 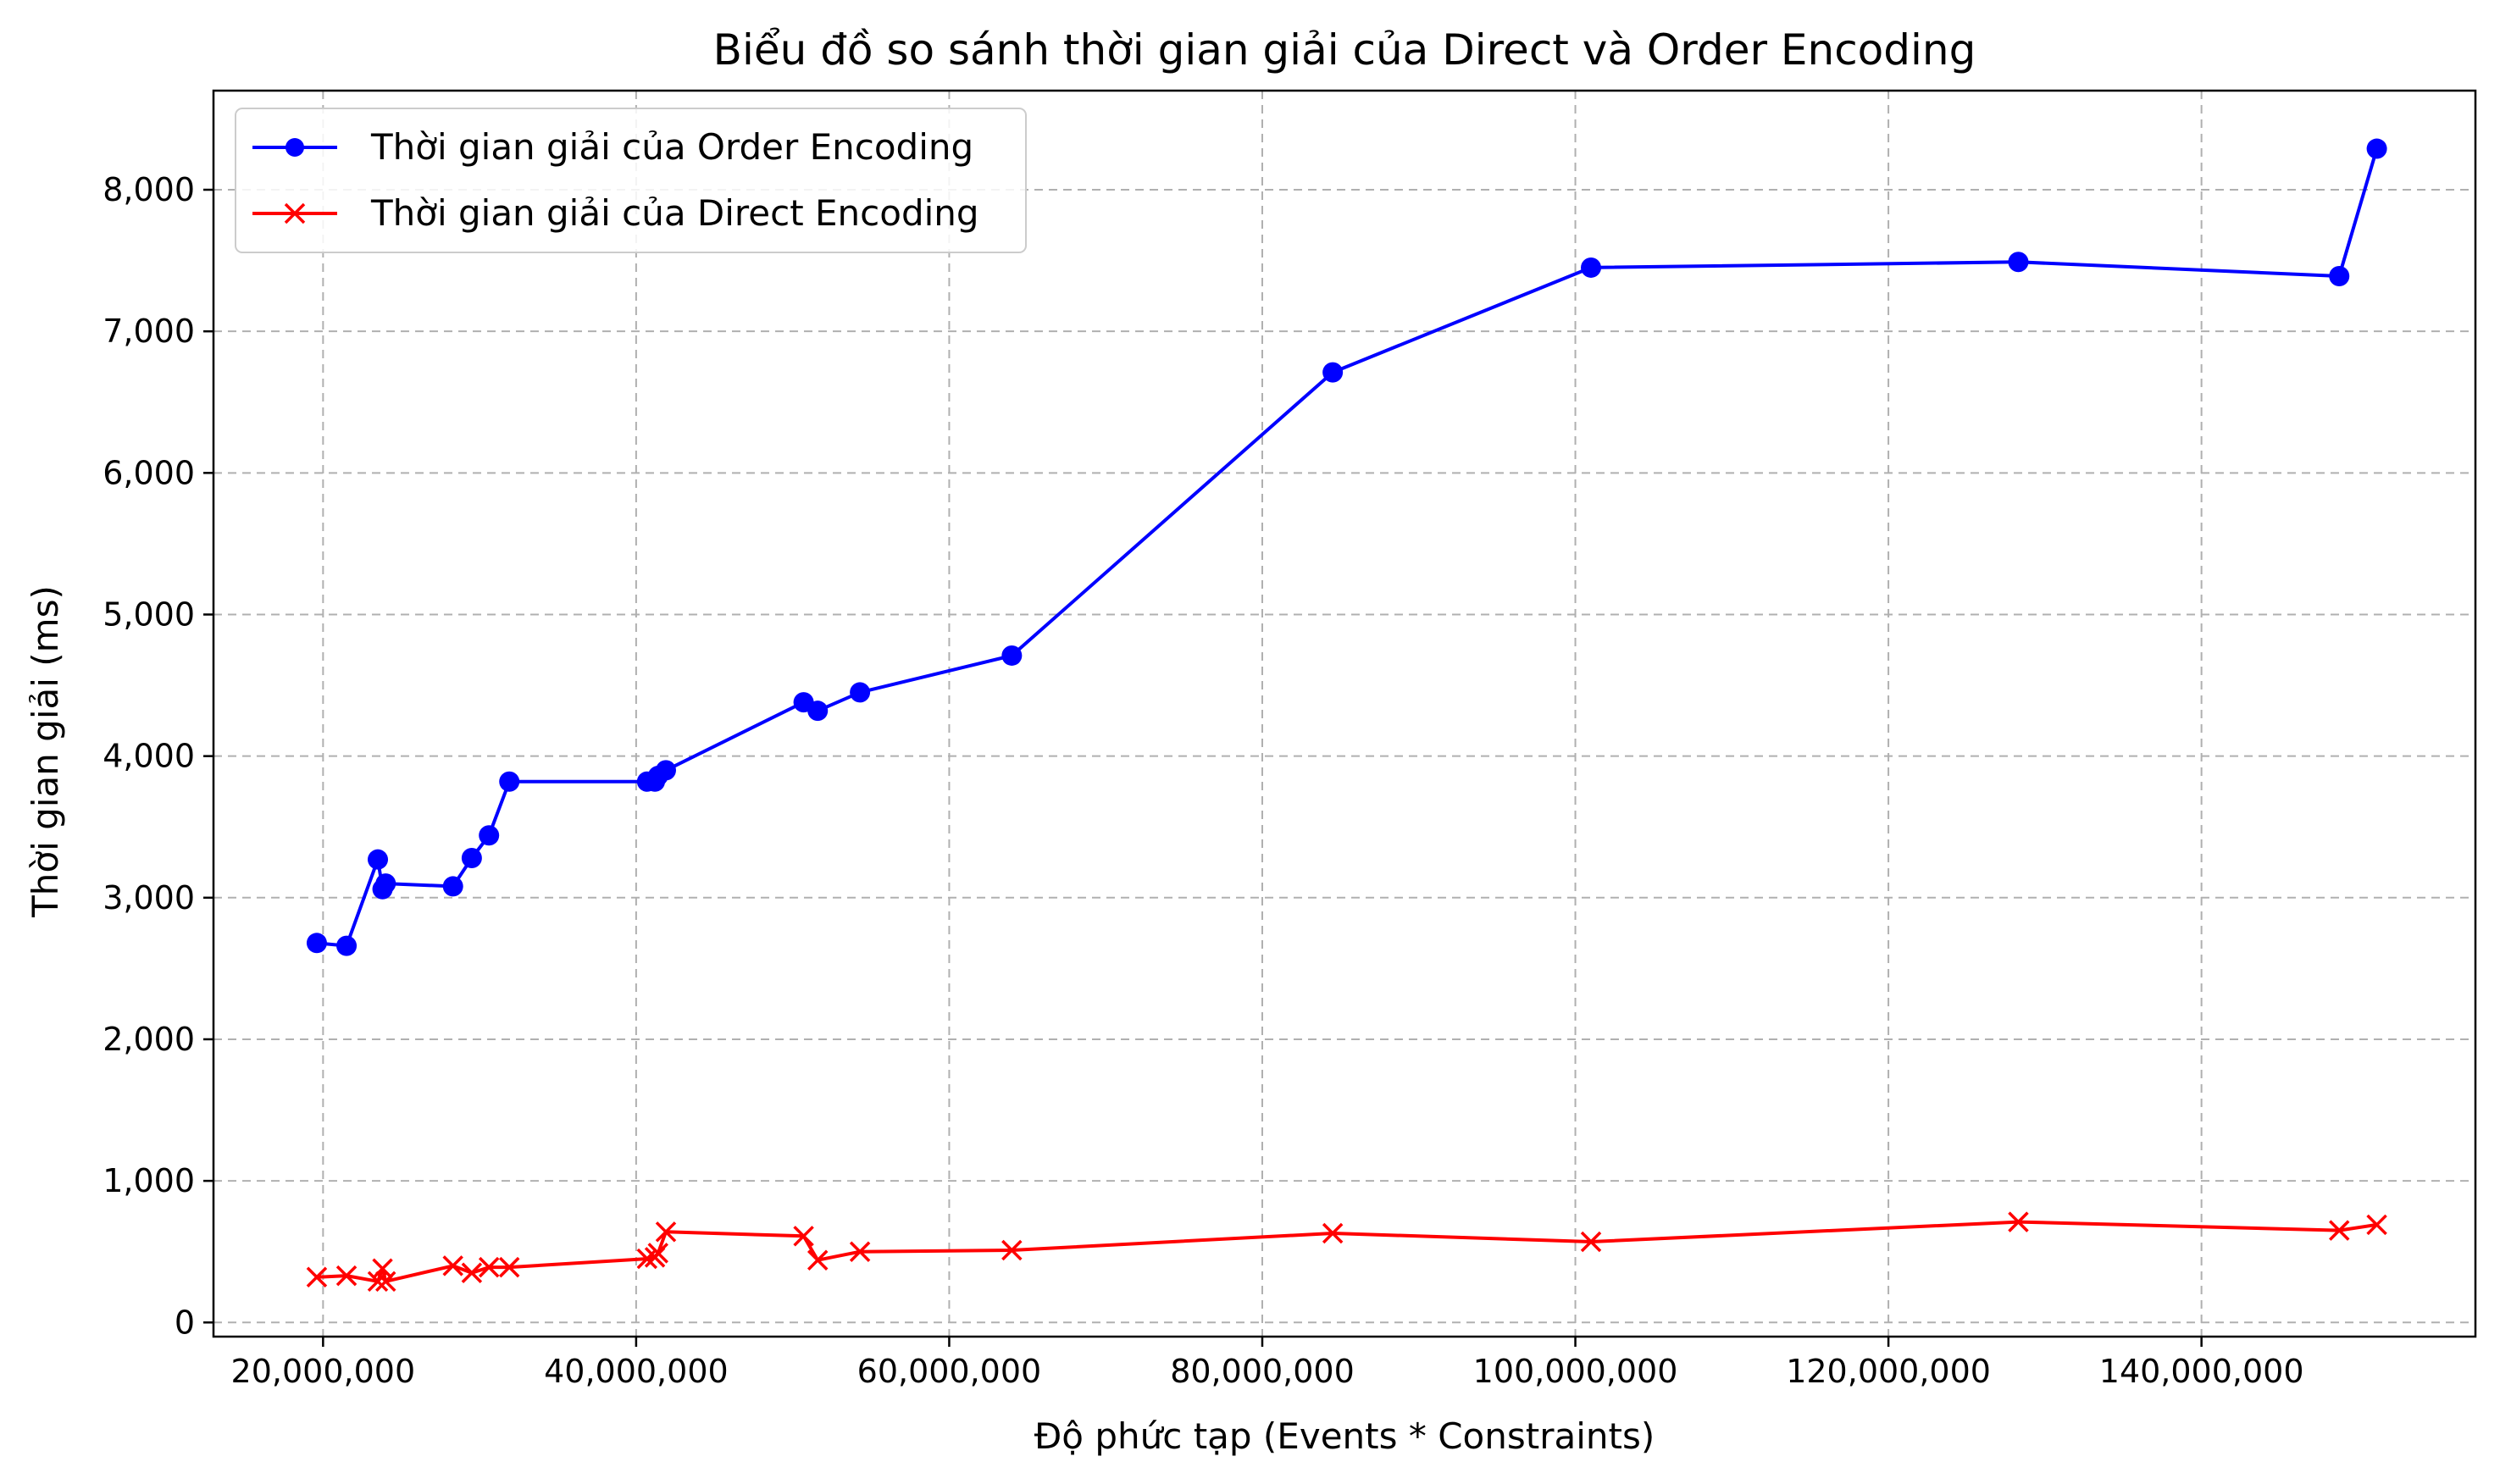 I want to click on x-tick-label: 20,000,000, so click(x=323, y=1371).